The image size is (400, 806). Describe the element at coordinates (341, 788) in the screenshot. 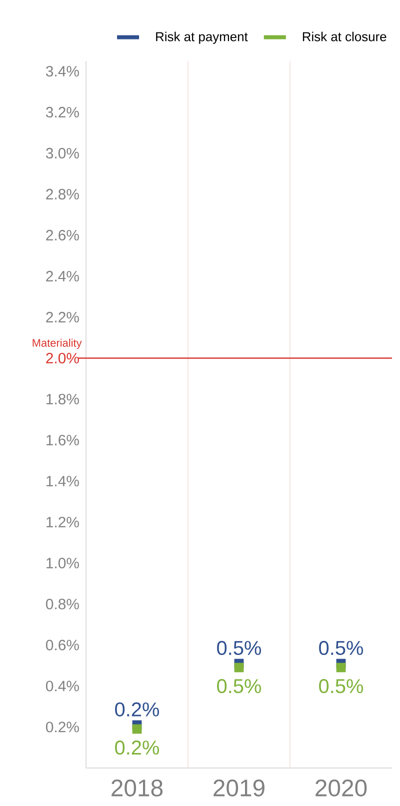

I see `x-tick-label: 2020` at that location.